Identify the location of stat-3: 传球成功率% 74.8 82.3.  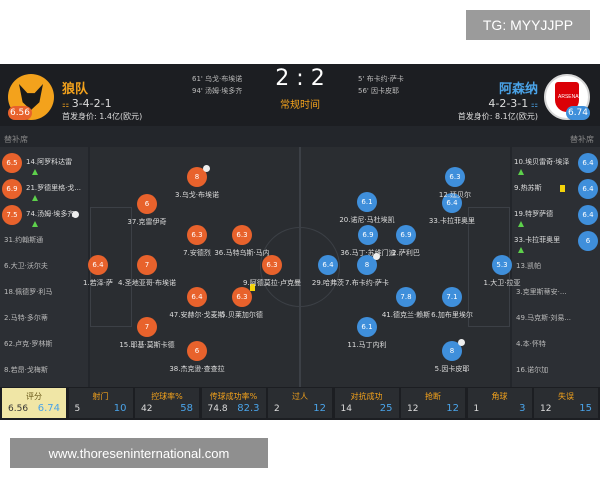
(233, 403).